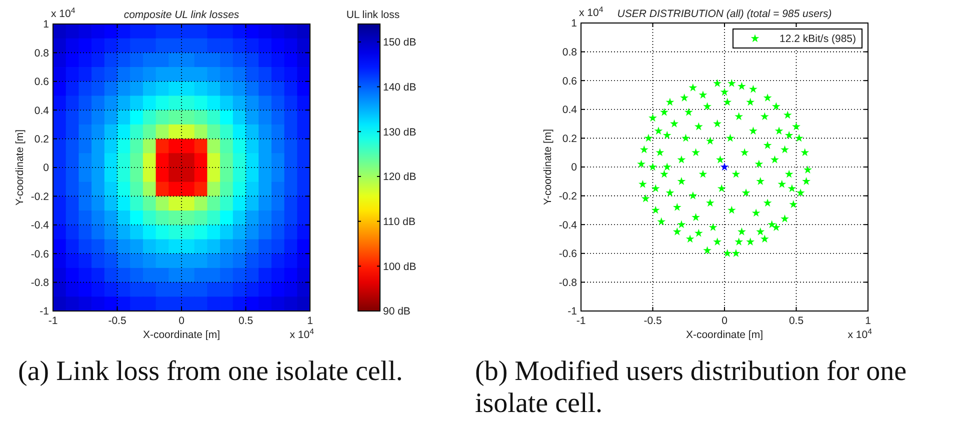 This screenshot has height=429, width=969. Describe the element at coordinates (399, 42) in the screenshot. I see `color-bar-label: 150 dB` at that location.